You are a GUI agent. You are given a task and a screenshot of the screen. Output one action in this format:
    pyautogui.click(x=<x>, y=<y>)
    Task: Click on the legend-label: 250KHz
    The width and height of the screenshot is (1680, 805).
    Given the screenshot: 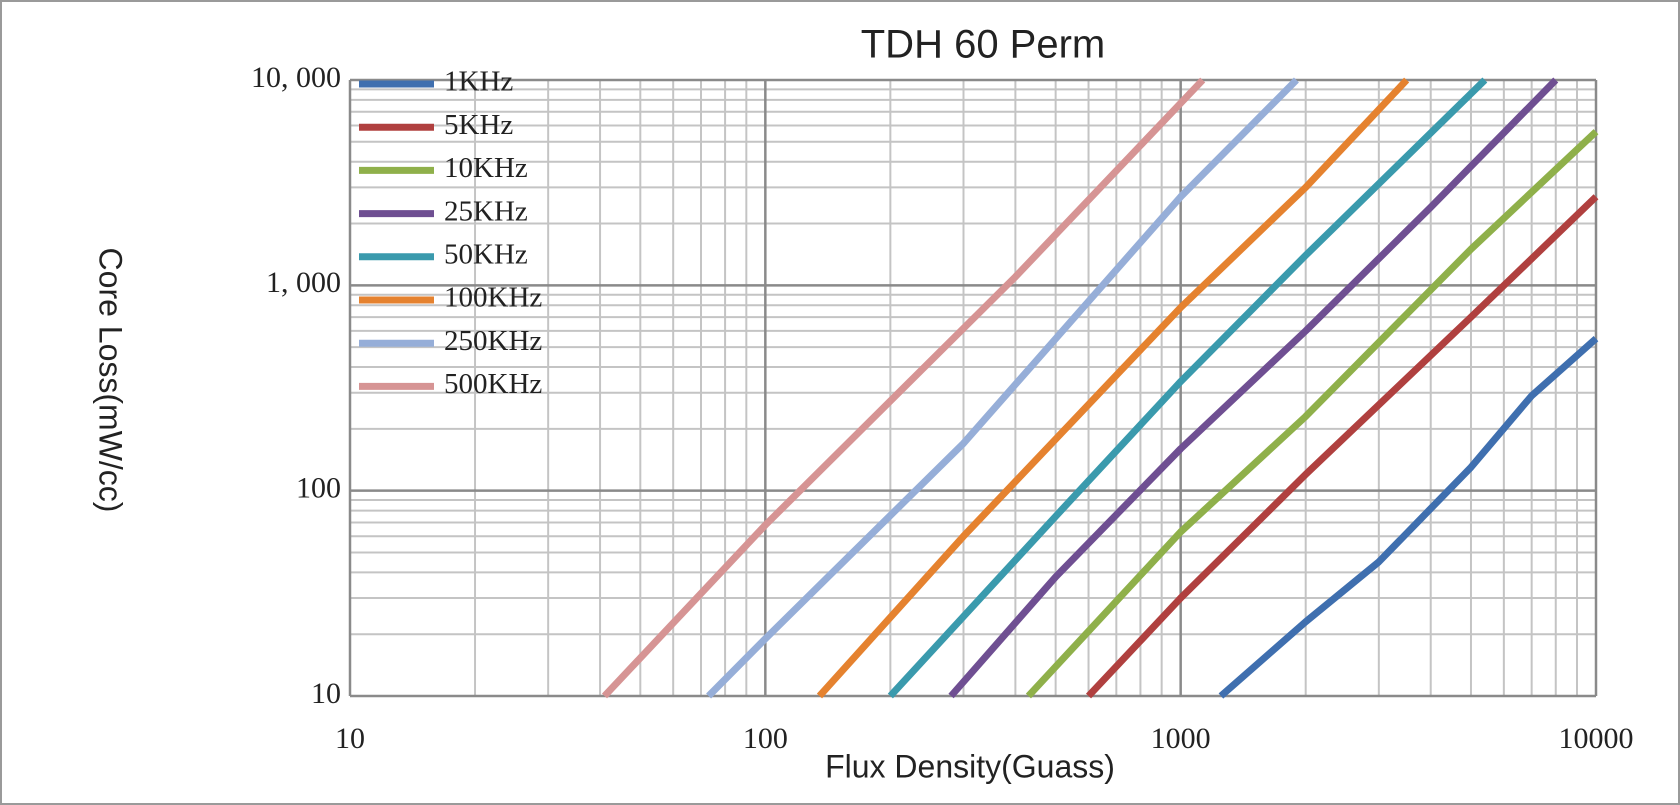 What is the action you would take?
    pyautogui.click(x=493, y=341)
    